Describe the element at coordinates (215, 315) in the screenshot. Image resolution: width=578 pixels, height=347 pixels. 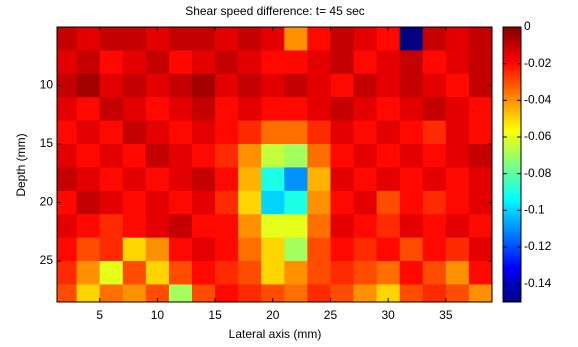
I see `x-tick-label: 15` at that location.